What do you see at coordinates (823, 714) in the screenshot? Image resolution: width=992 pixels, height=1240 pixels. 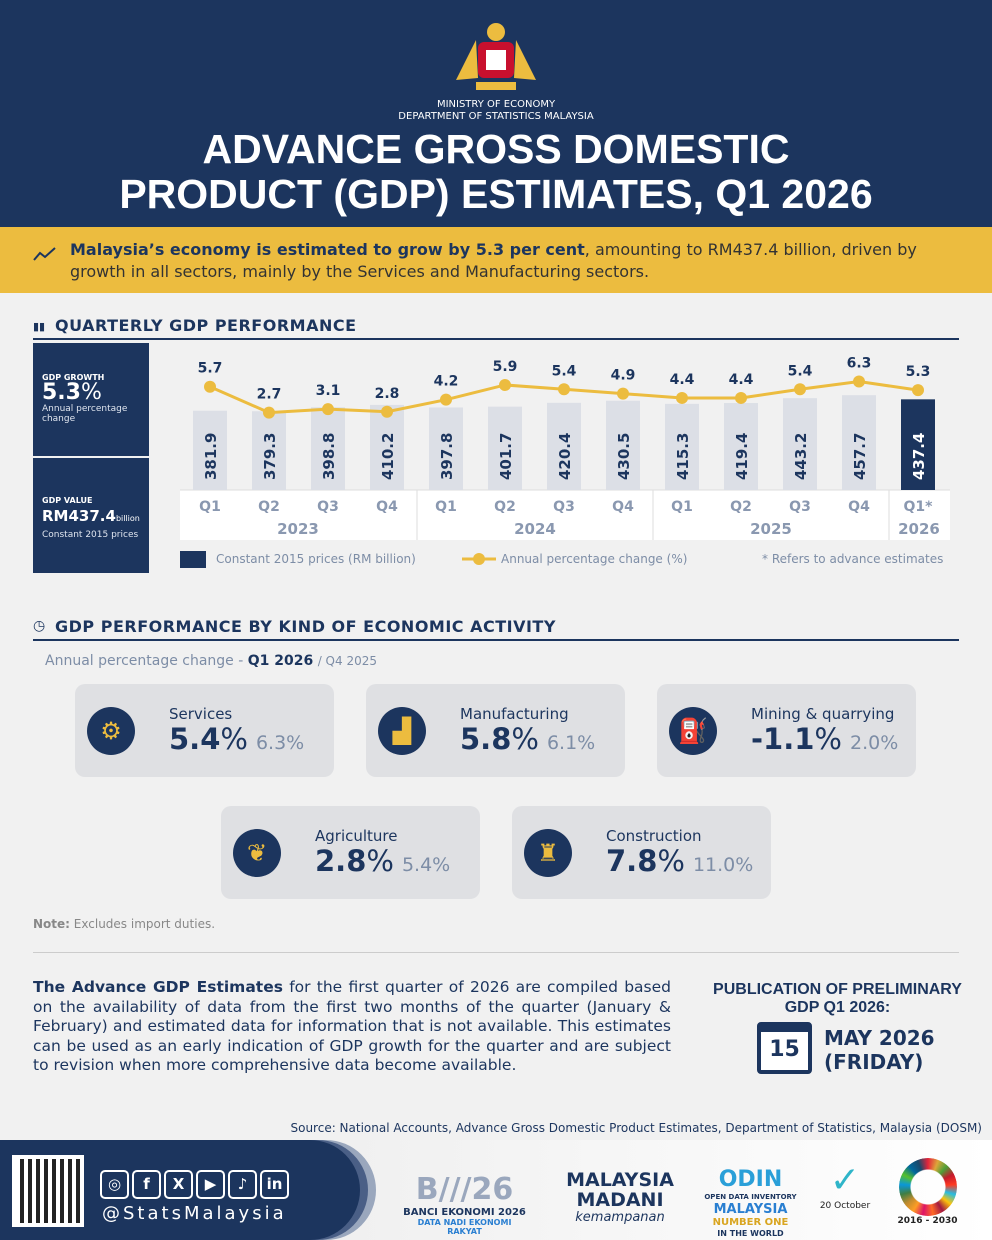 I see `sector-name: Mining & quarrying` at bounding box center [823, 714].